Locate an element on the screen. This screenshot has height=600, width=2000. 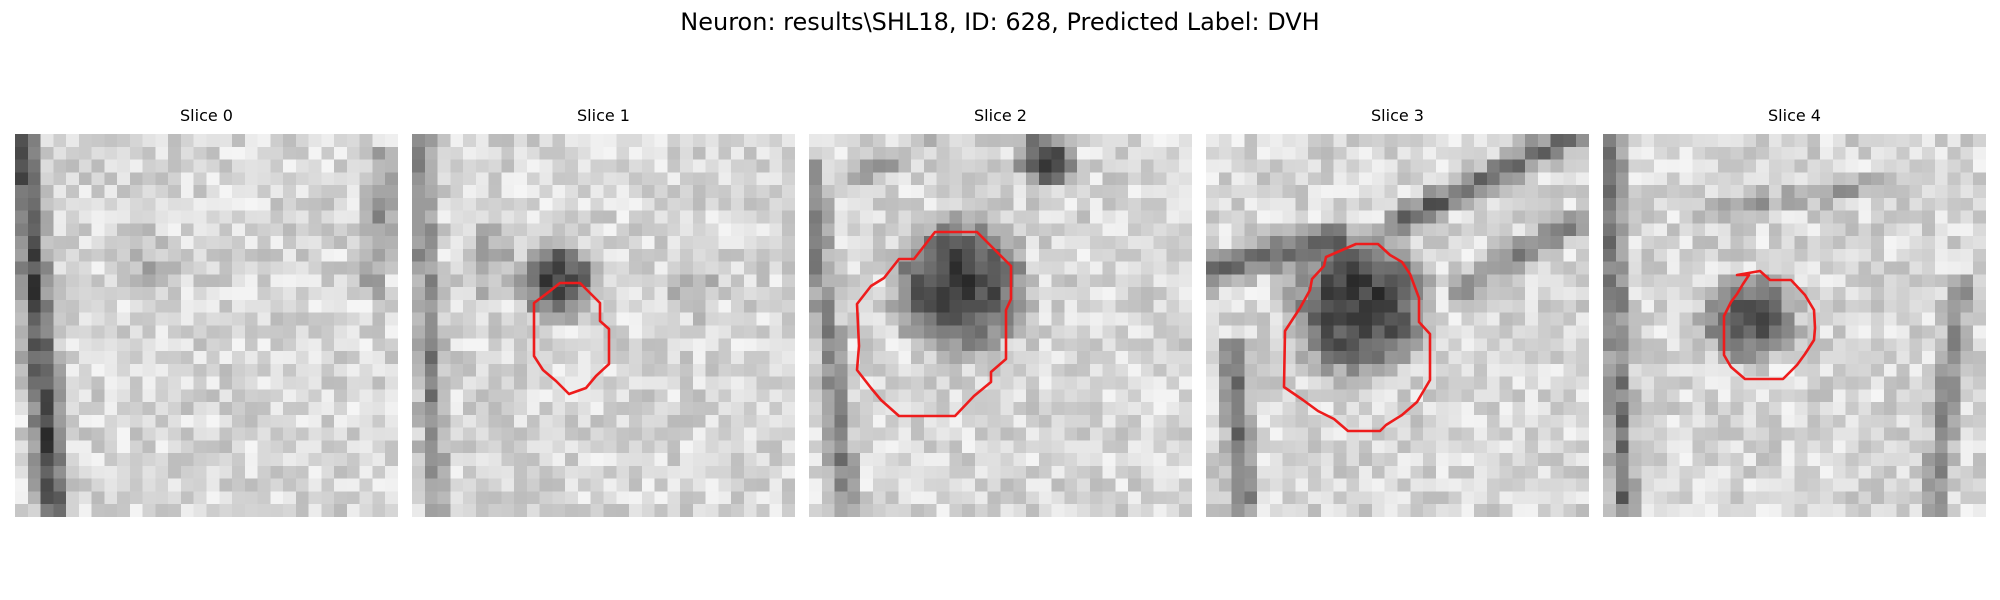
slice-title: Slice 3 is located at coordinates (1397, 115).